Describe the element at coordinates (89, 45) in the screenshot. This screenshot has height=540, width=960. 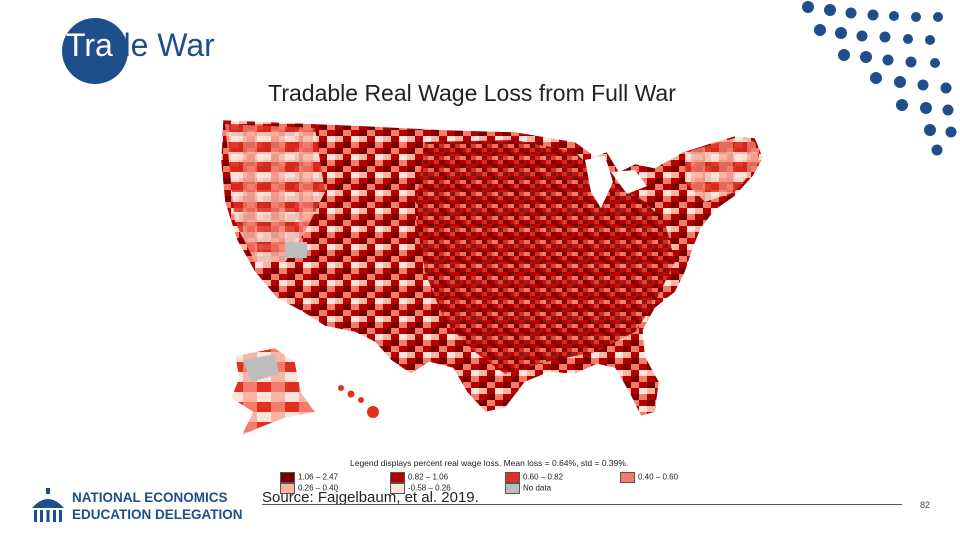
I see `slide-title-part1: Tra` at that location.